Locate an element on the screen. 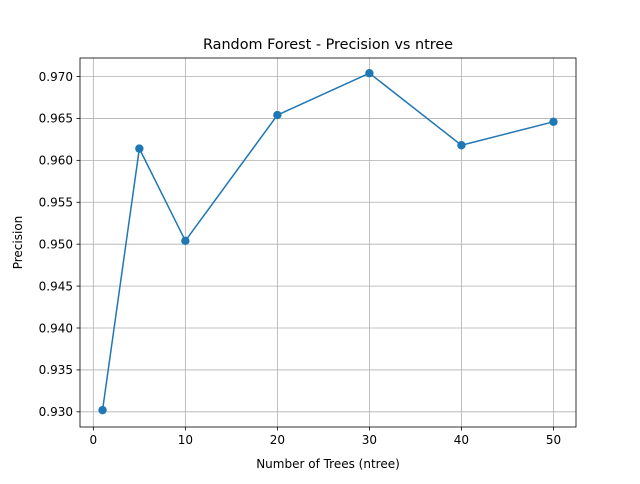  y-tick-label: 0.950 is located at coordinates (56, 244).